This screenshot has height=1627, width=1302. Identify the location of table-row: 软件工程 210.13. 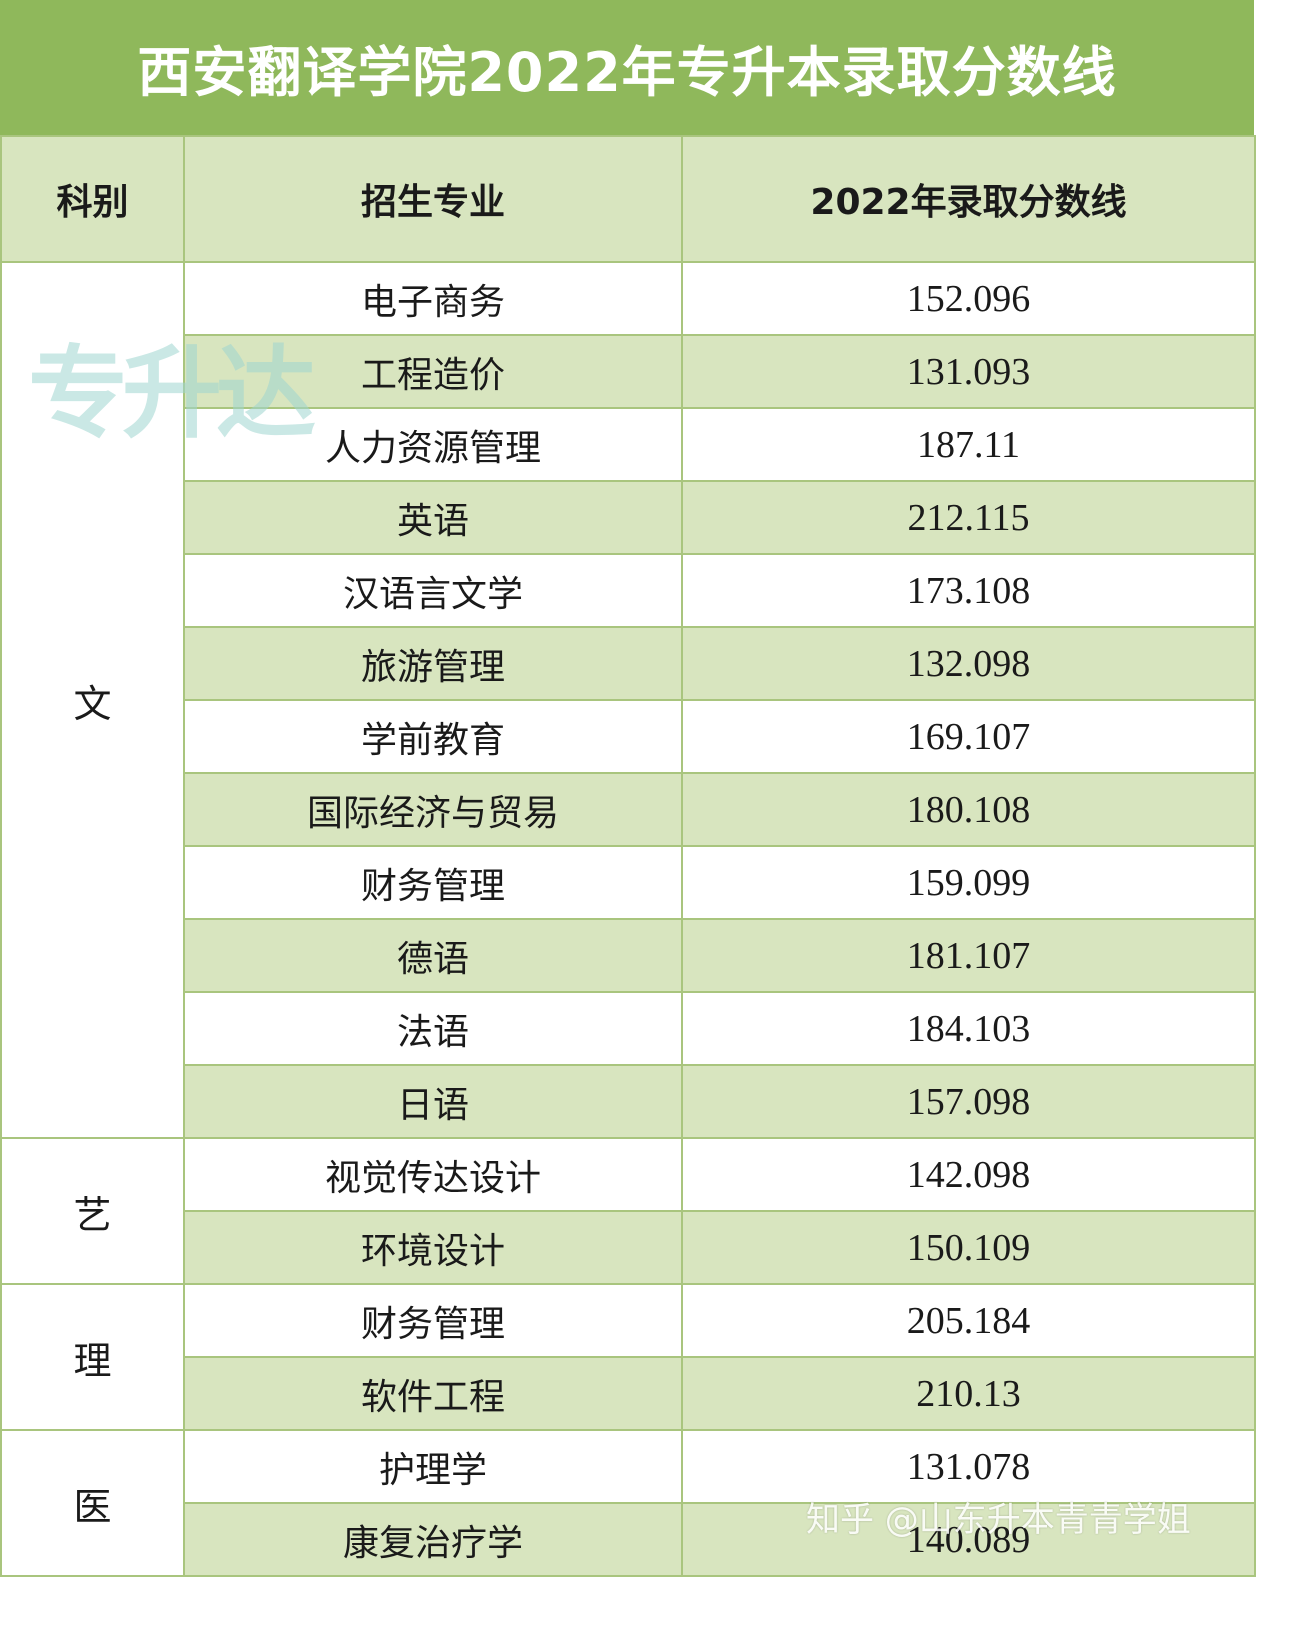
(628, 1393).